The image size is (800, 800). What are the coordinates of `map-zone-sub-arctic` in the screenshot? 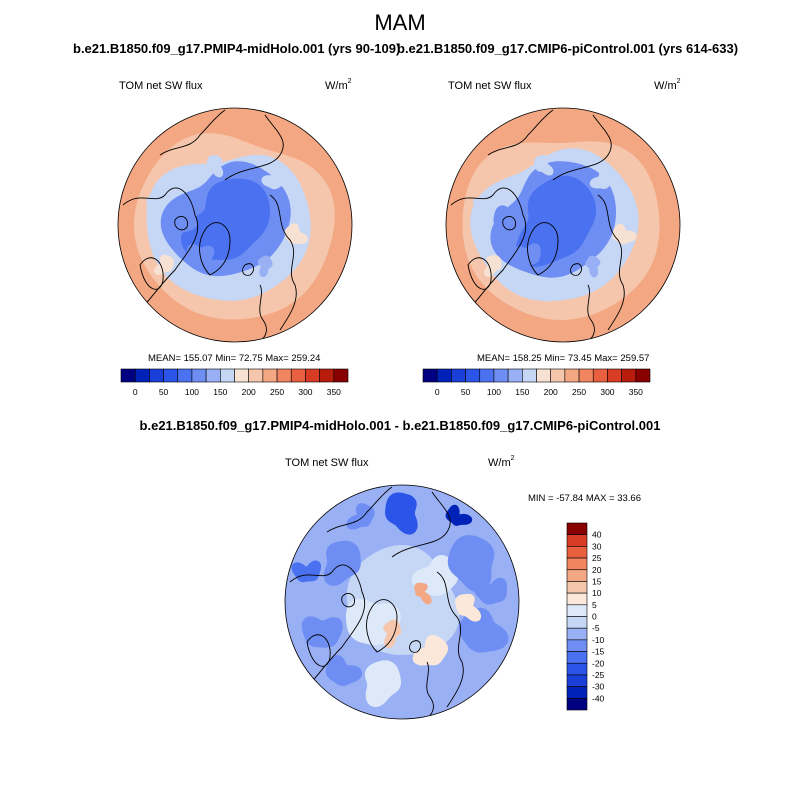 It's located at (228, 227).